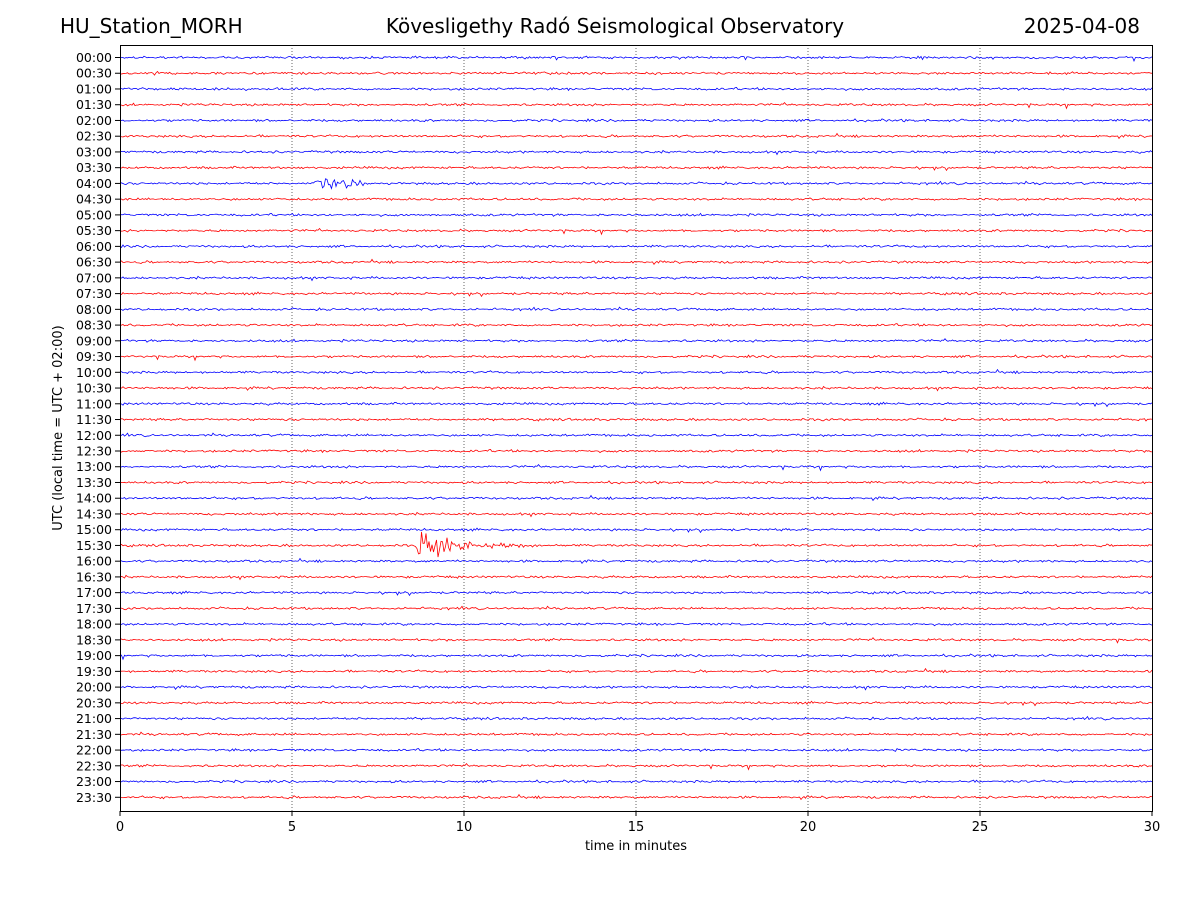 This screenshot has width=1200, height=900. What do you see at coordinates (94, 435) in the screenshot?
I see `y-tick-label: 12:00` at bounding box center [94, 435].